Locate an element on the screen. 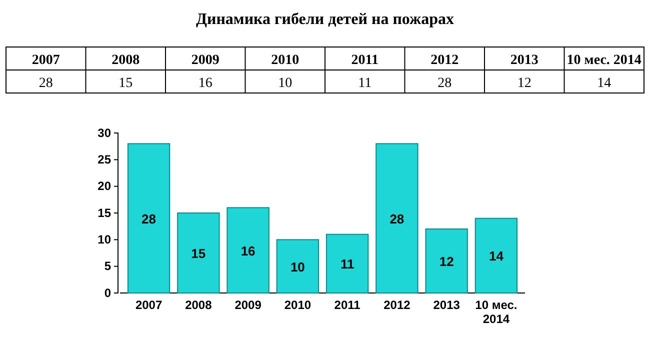 The height and width of the screenshot is (342, 650). chart-title: Динамика гибели детей на пожарах is located at coordinates (325, 19).